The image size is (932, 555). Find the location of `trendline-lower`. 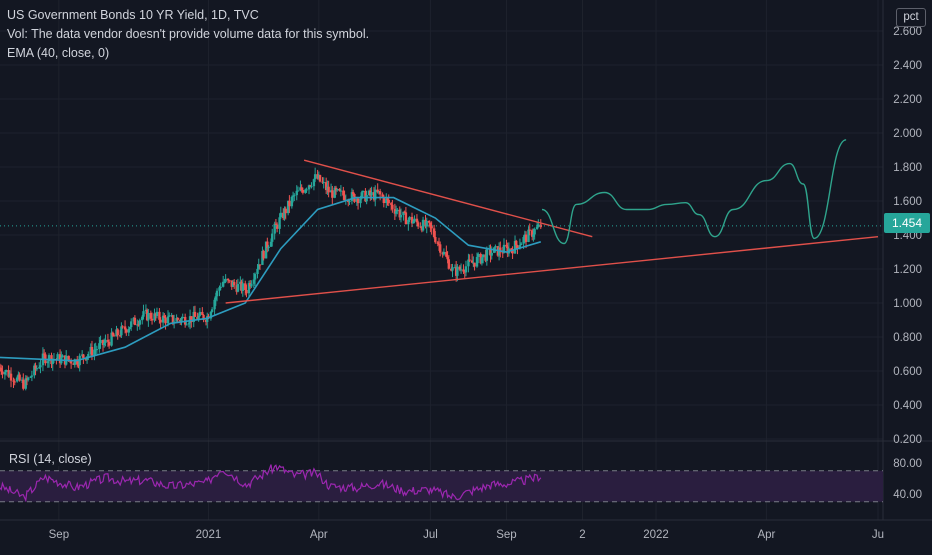

trendline-lower is located at coordinates (552, 270).